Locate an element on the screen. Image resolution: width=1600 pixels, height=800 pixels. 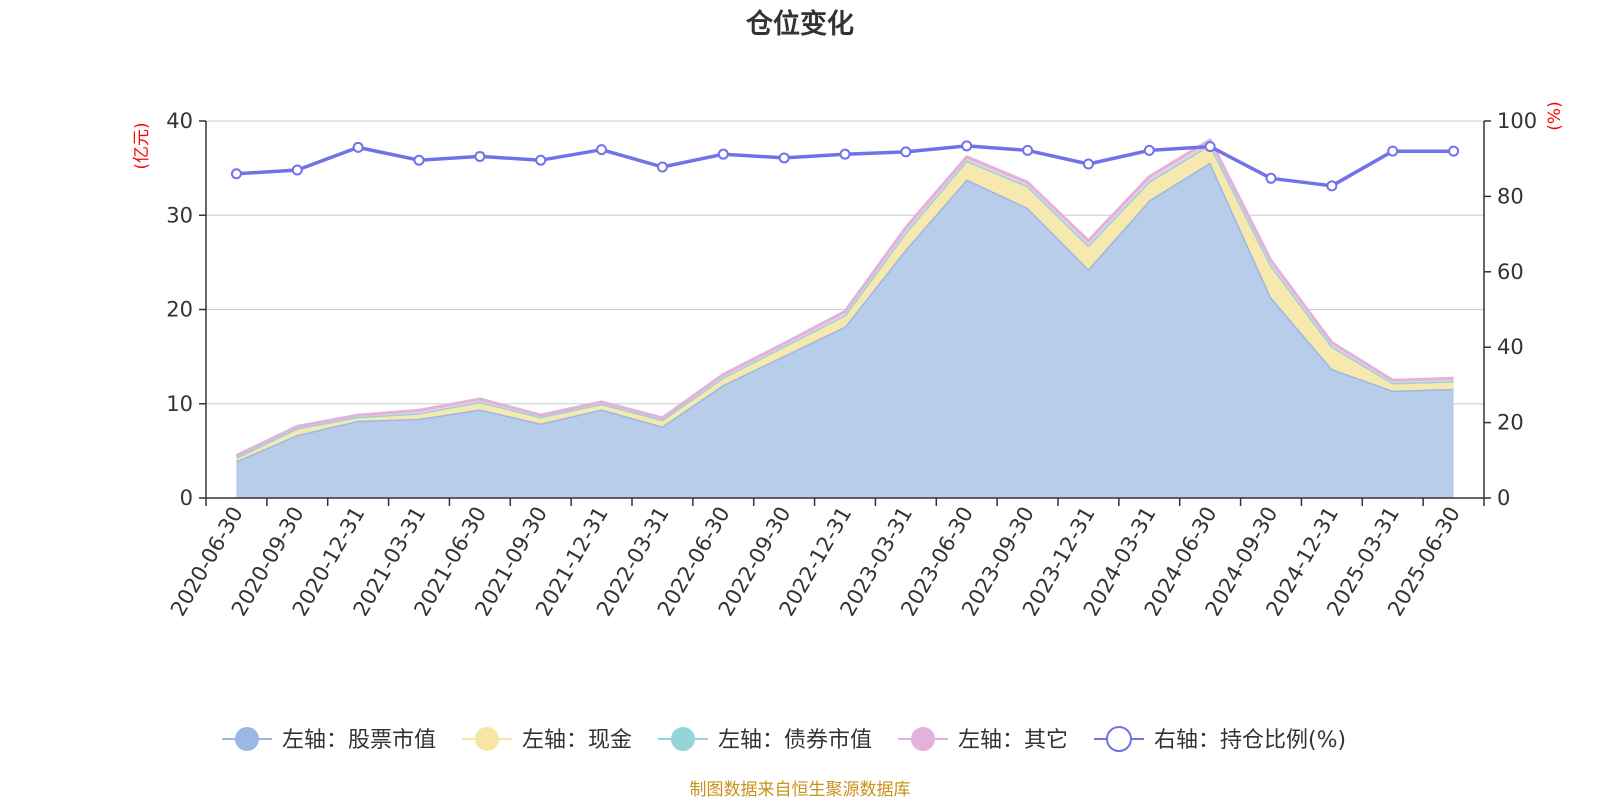
legend-item: 右轴：持仓比例(%) is located at coordinates (1220, 739).